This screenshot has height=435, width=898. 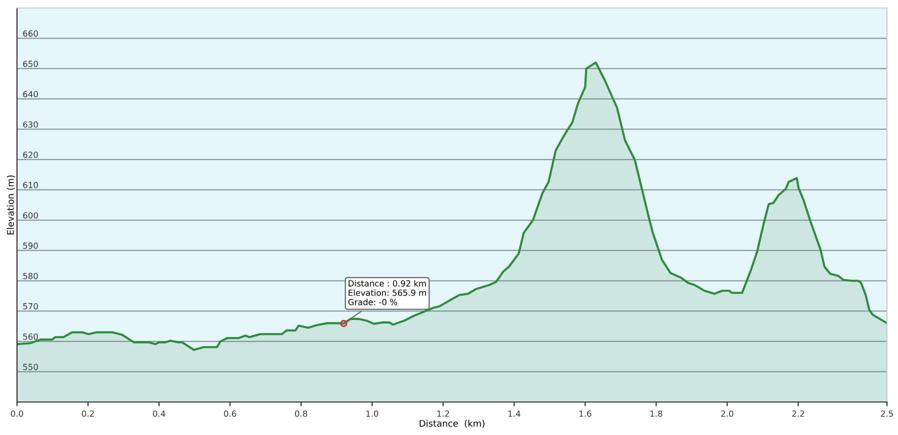 What do you see at coordinates (656, 413) in the screenshot?
I see `x-tick-label: 1.8` at bounding box center [656, 413].